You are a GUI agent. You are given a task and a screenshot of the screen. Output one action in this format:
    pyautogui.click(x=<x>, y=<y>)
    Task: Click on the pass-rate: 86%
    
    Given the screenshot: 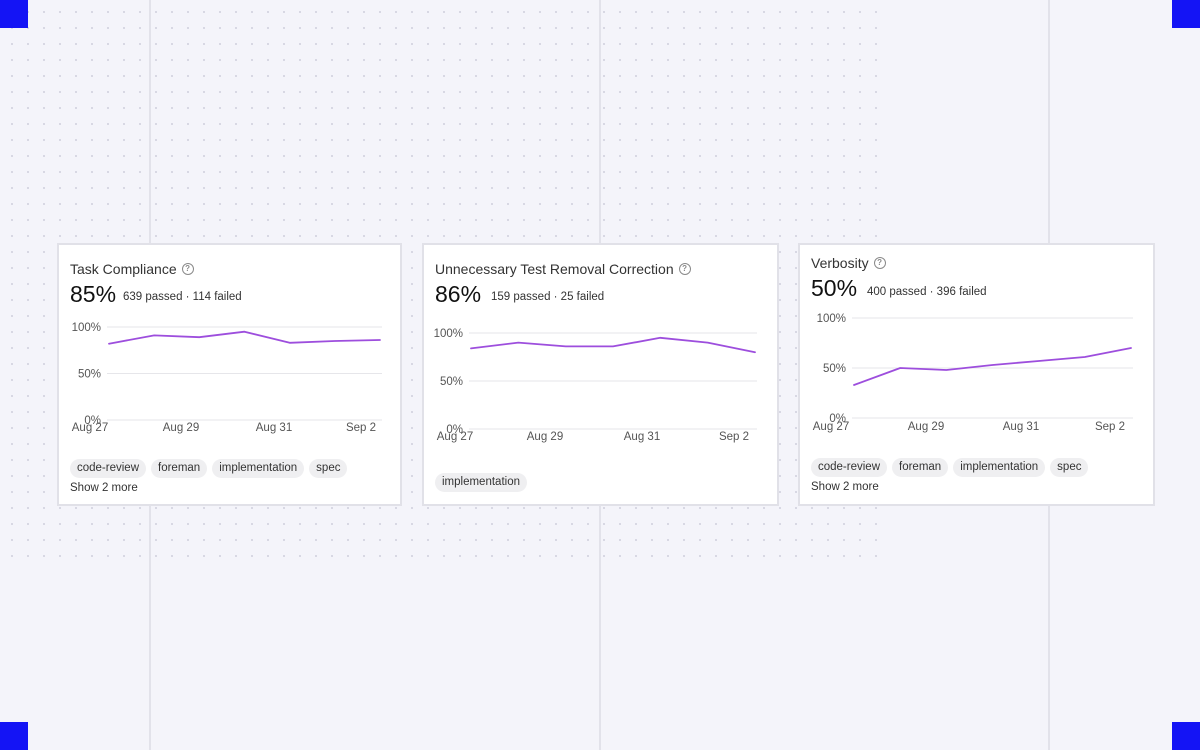 What is the action you would take?
    pyautogui.click(x=458, y=294)
    